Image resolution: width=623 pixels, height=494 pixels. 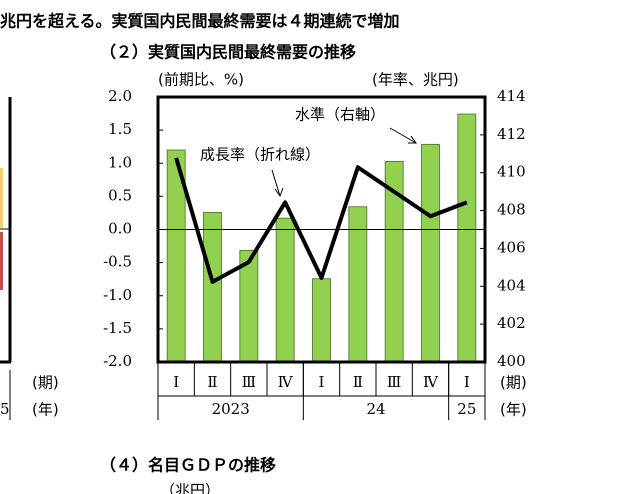 I want to click on bar-annotation: 水準（右軸）, so click(x=340, y=115).